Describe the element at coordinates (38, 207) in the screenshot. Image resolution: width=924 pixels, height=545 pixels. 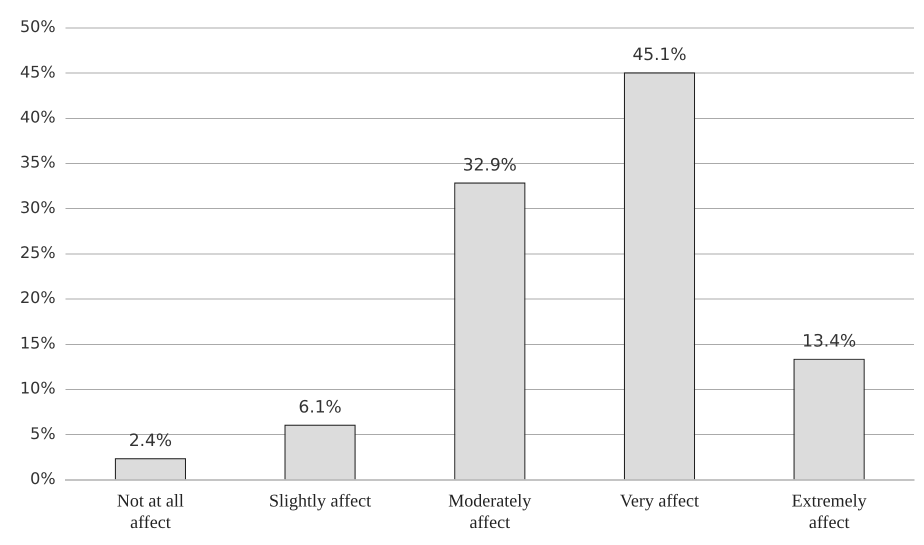
I see `y-tick-label: 30%` at that location.